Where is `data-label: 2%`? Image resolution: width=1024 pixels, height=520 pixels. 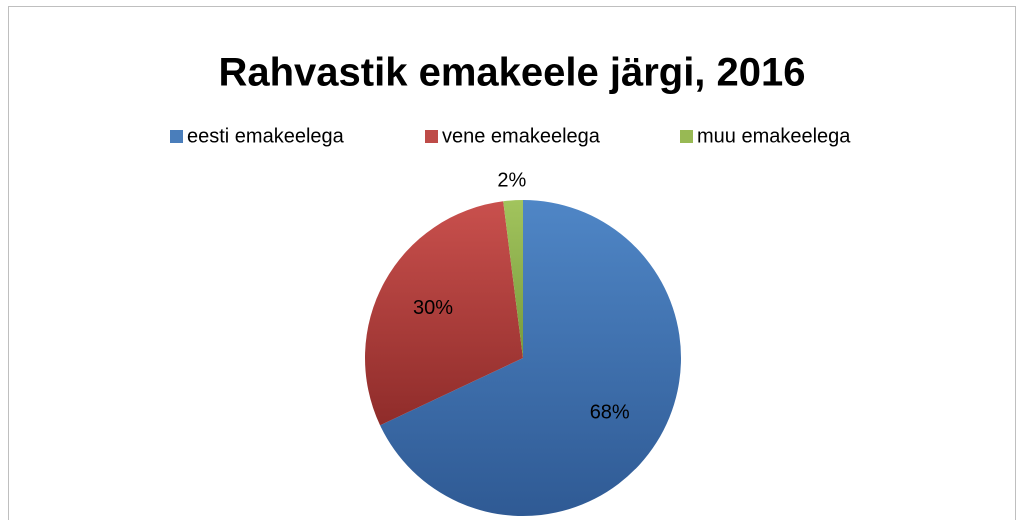 data-label: 2% is located at coordinates (511, 181).